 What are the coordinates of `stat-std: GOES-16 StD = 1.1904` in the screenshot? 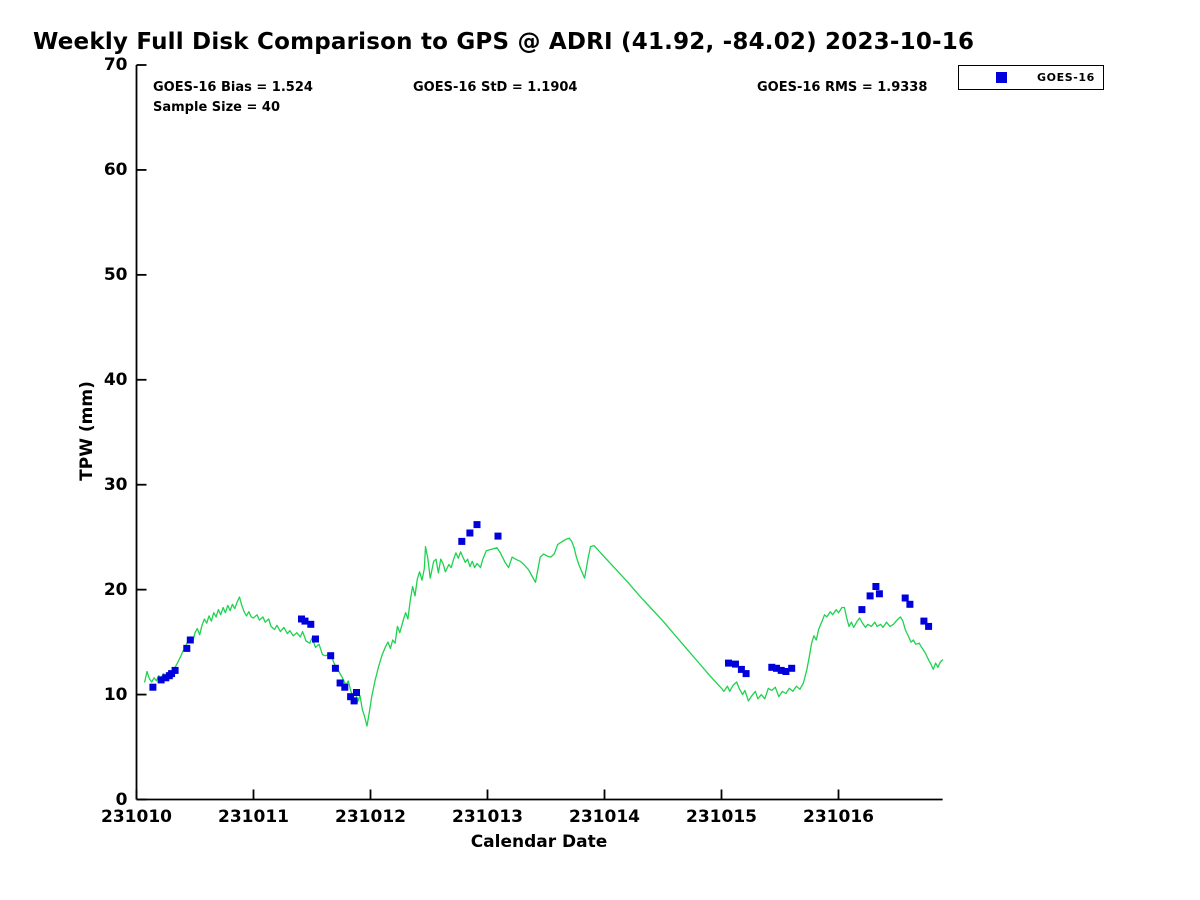 It's located at (495, 87).